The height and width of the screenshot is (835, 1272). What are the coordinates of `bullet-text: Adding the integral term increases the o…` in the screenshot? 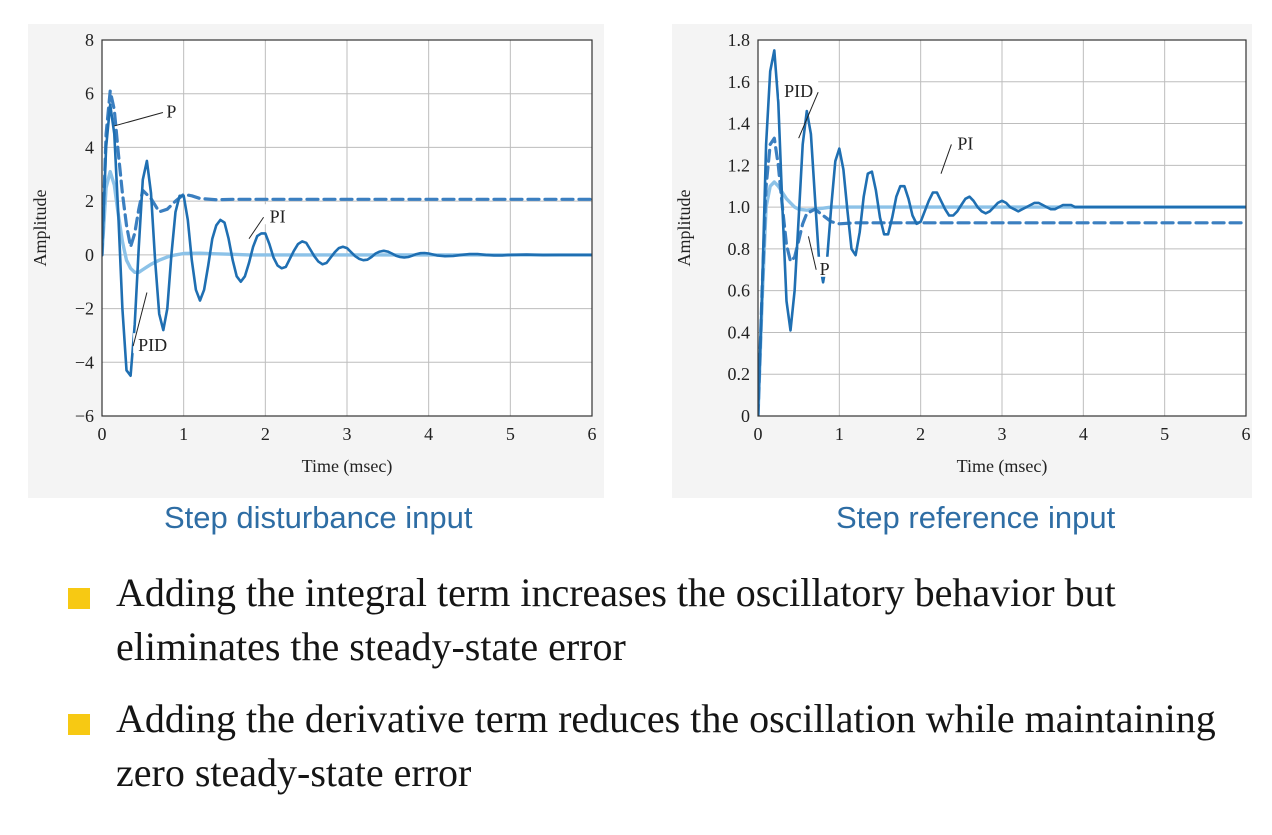 It's located at (616, 619).